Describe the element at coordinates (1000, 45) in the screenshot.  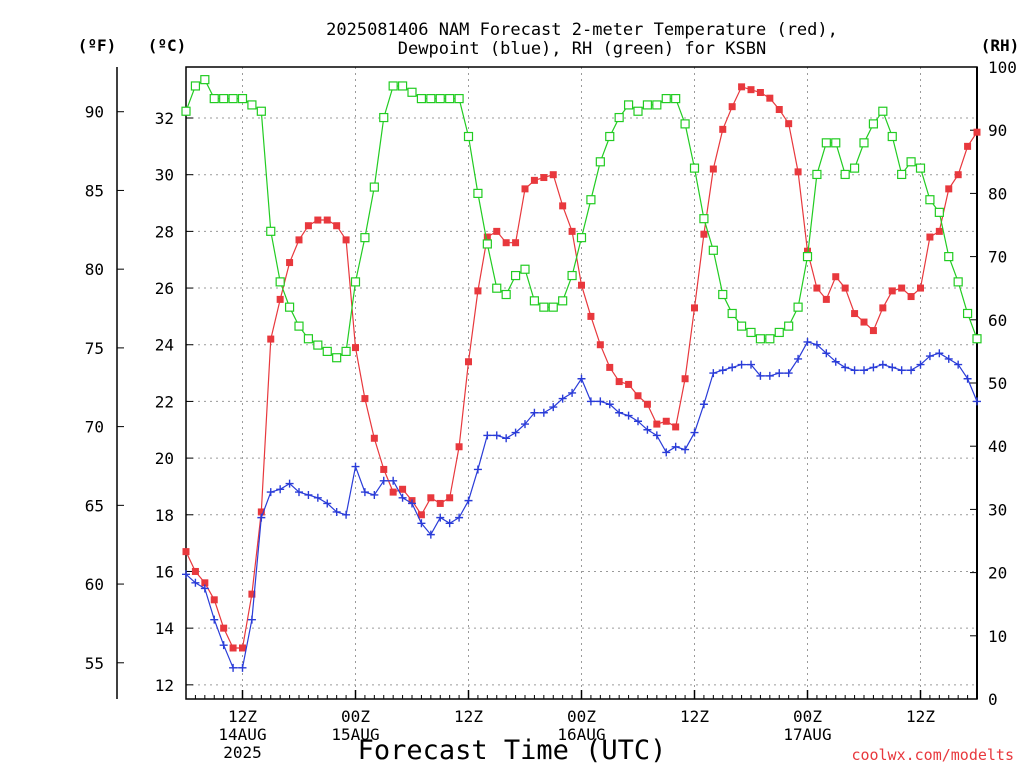
I see `unit-label-rh: (RH)` at that location.